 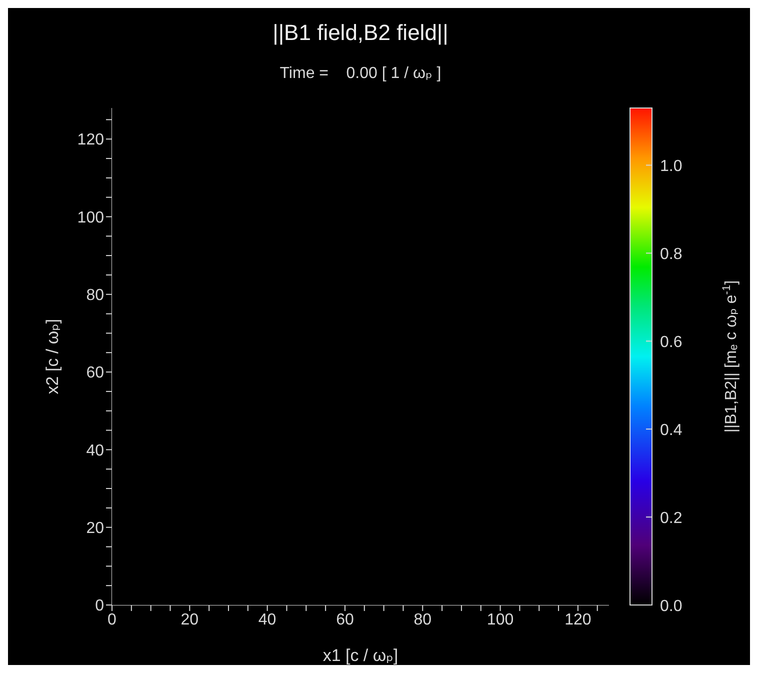 What do you see at coordinates (267, 619) in the screenshot?
I see `x-tick-label: 40` at bounding box center [267, 619].